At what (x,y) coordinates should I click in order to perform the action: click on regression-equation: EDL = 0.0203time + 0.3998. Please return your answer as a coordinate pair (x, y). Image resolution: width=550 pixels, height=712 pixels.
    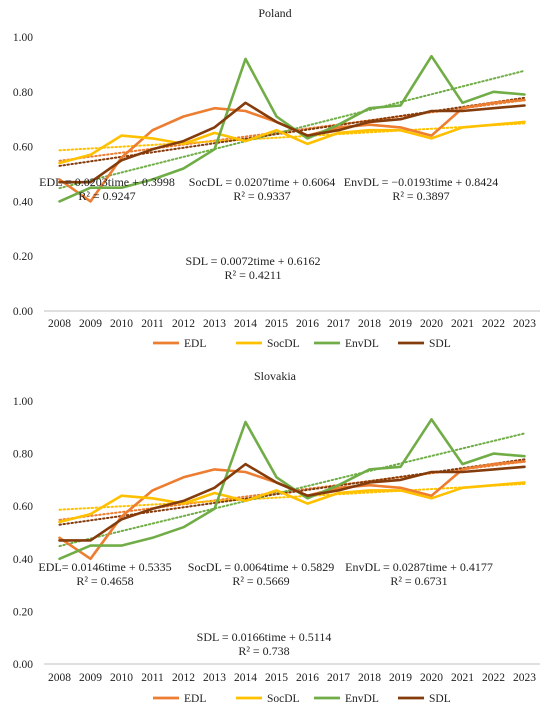
    Looking at the image, I should click on (107, 182).